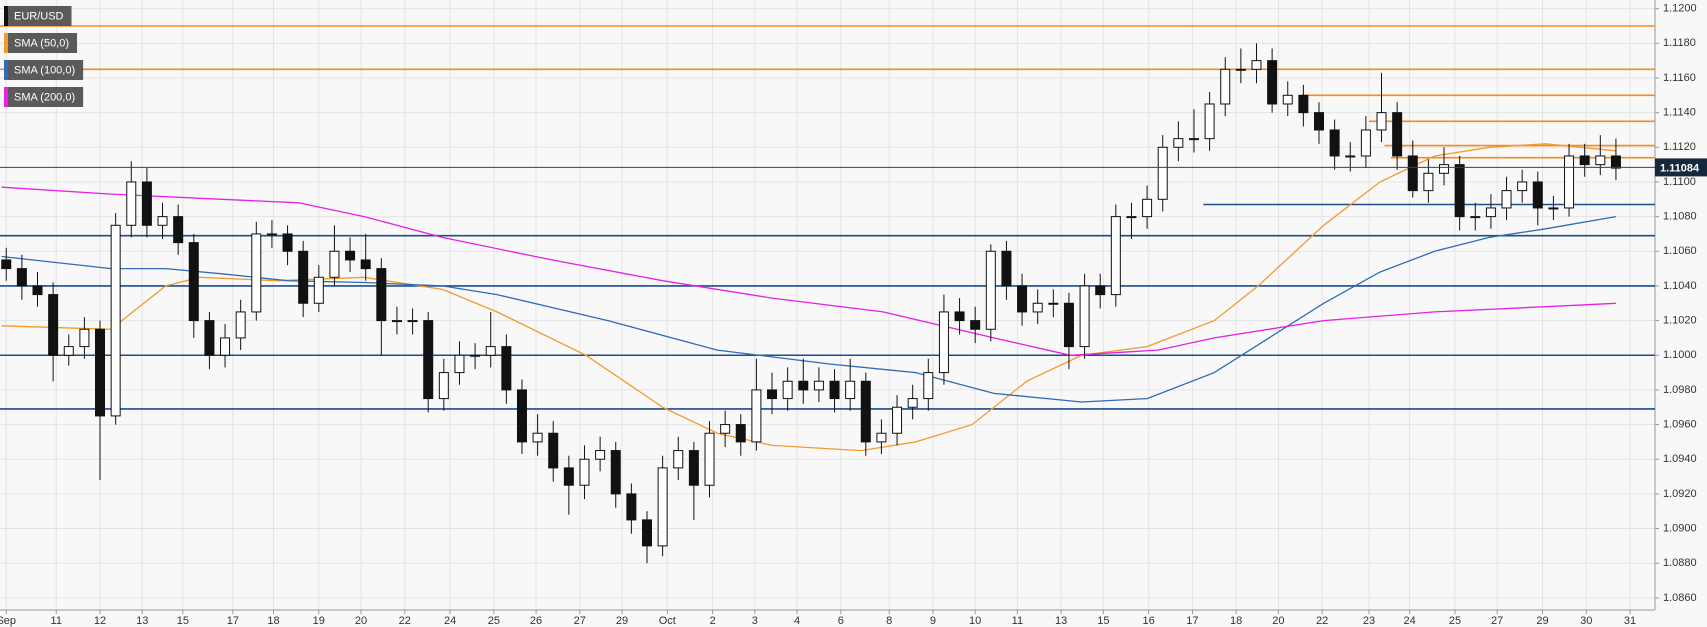  I want to click on x-tick-label: 27, so click(580, 621).